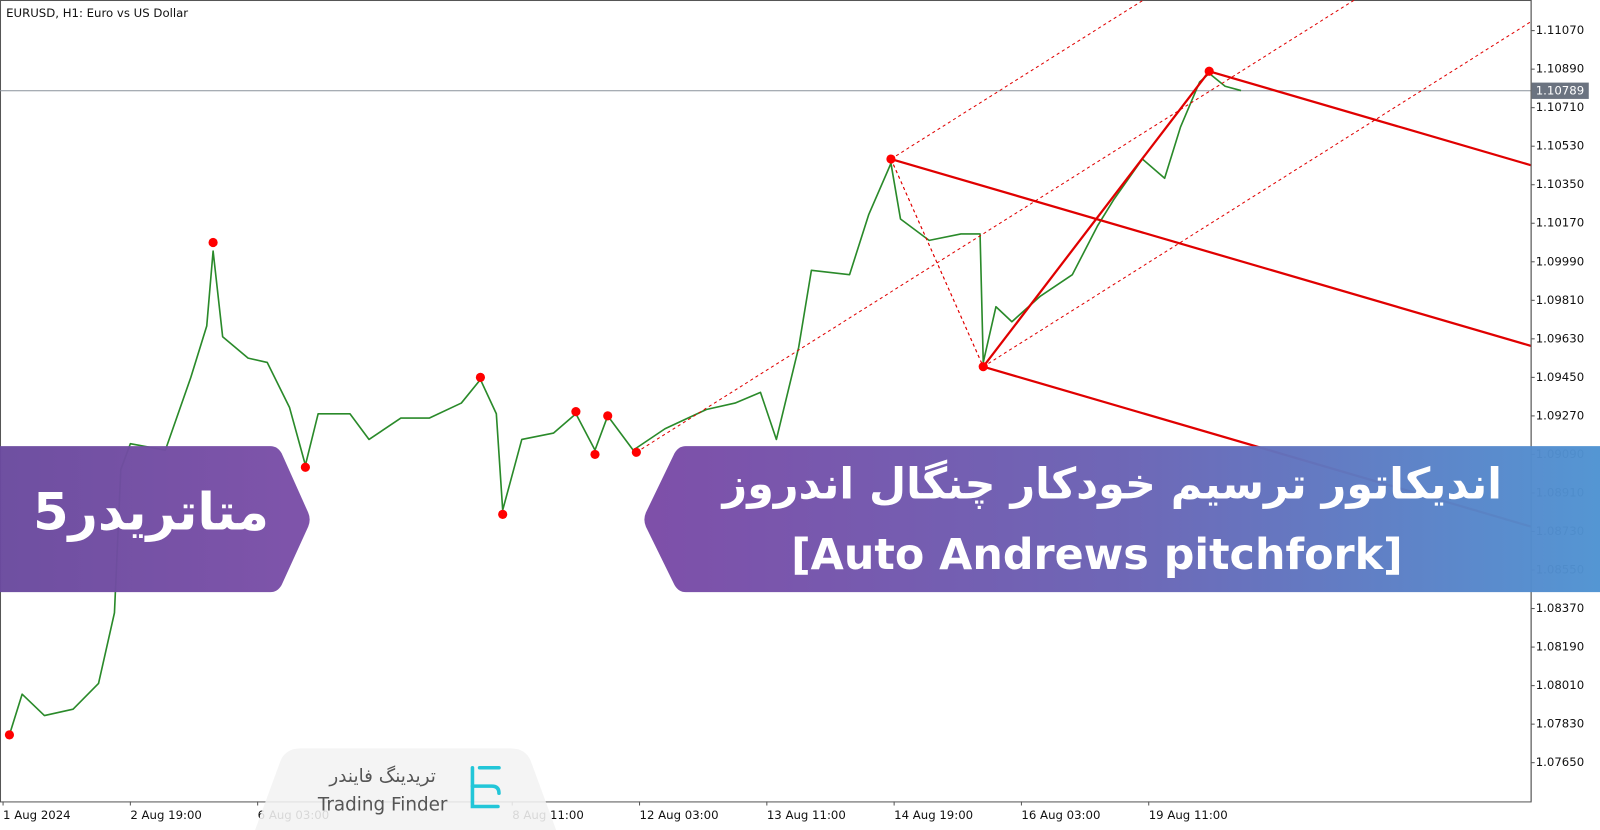  I want to click on x-tick-label: 16 Aug 03:00, so click(1060, 815).